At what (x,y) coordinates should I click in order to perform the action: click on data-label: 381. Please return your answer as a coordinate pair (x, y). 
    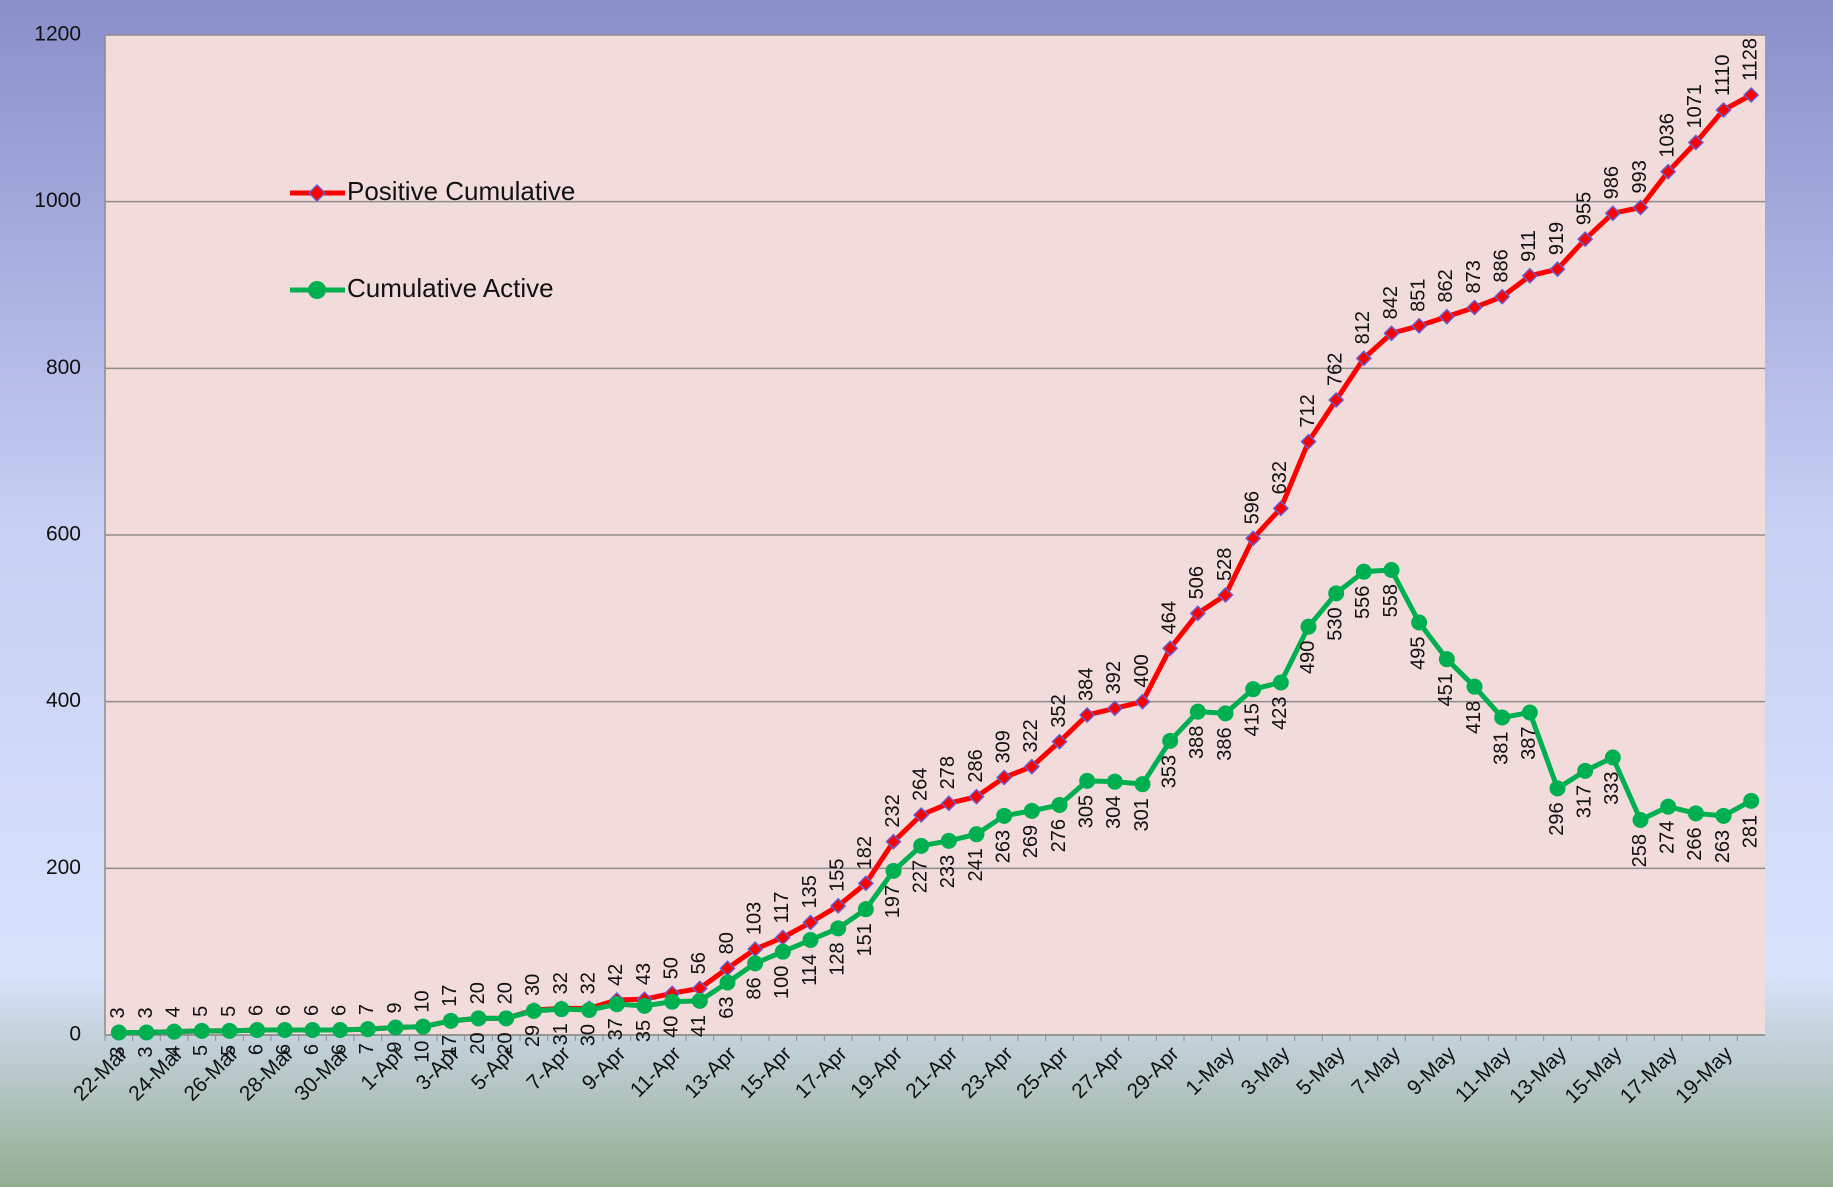
    Looking at the image, I should click on (1501, 748).